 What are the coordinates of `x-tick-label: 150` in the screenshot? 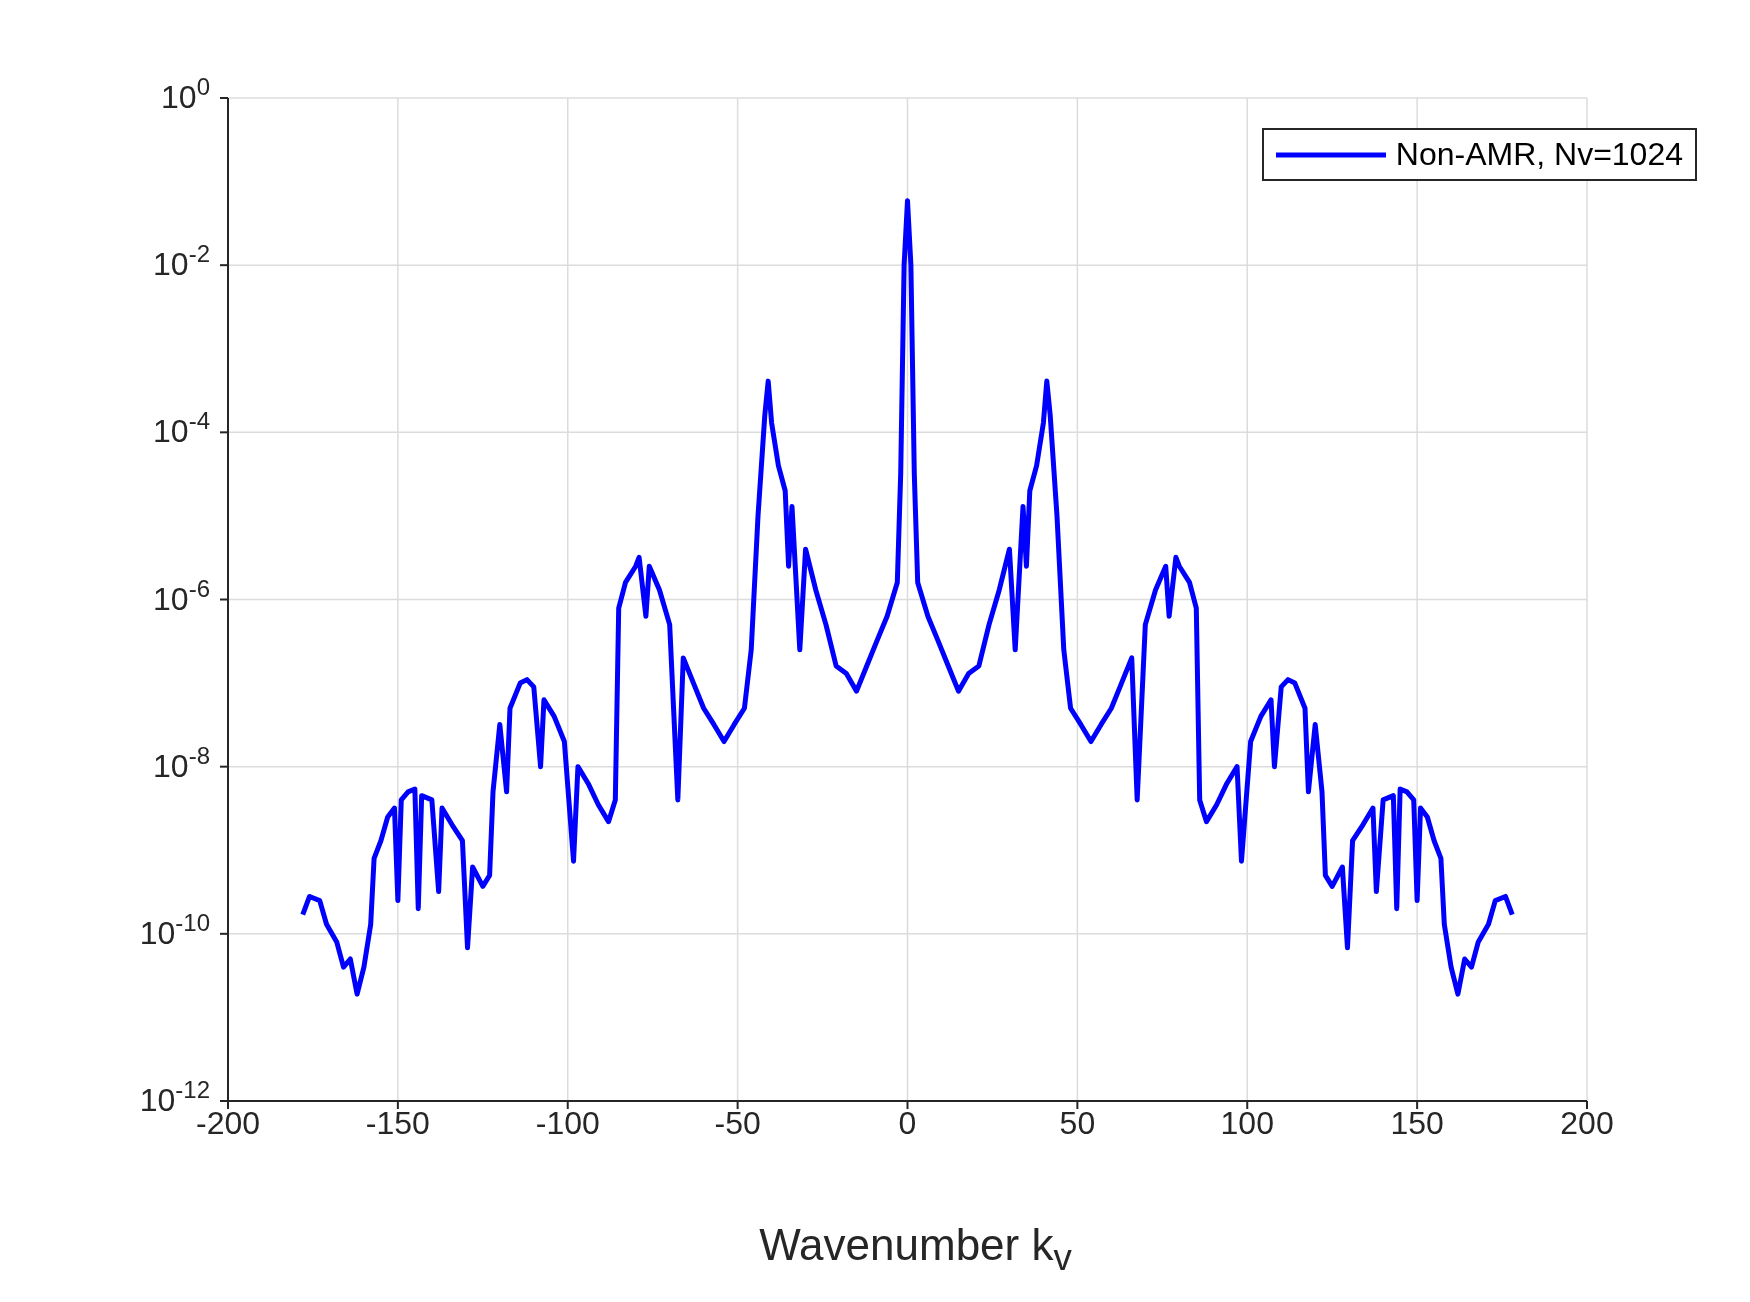 It's located at (1417, 1122).